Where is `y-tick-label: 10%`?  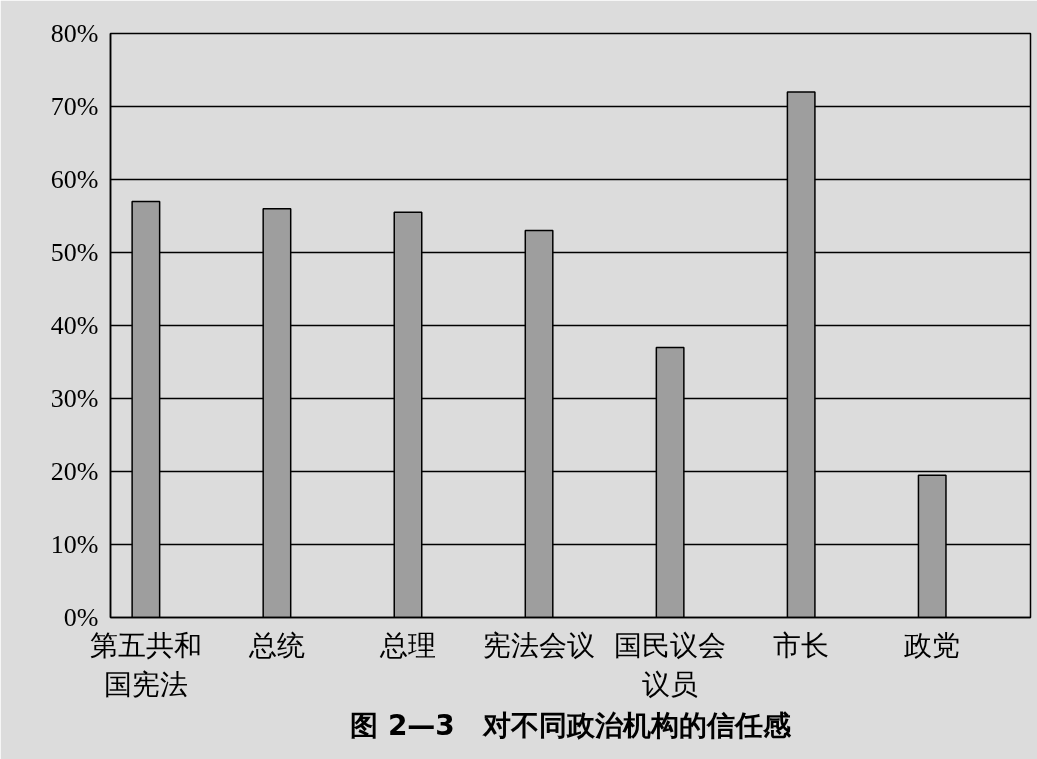 y-tick-label: 10% is located at coordinates (74, 544).